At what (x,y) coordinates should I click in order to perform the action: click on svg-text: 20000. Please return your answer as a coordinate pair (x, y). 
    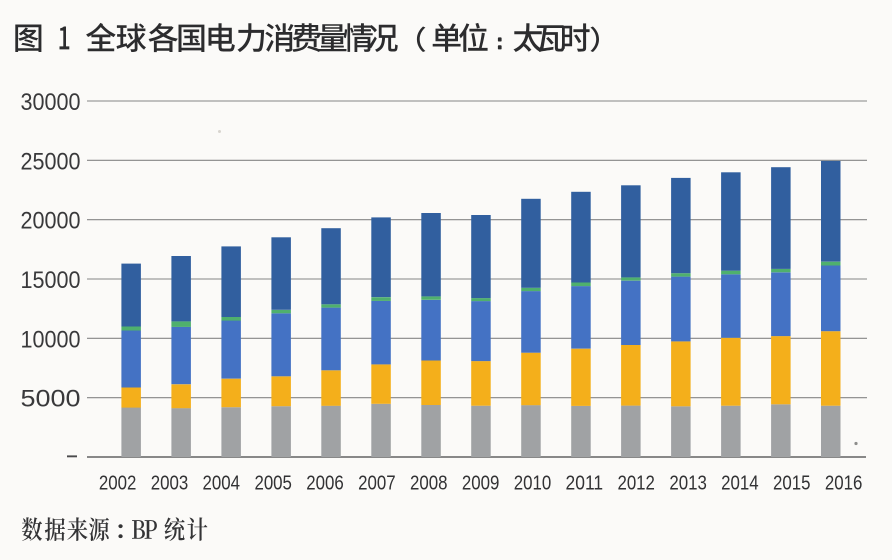
    Looking at the image, I should click on (51, 221).